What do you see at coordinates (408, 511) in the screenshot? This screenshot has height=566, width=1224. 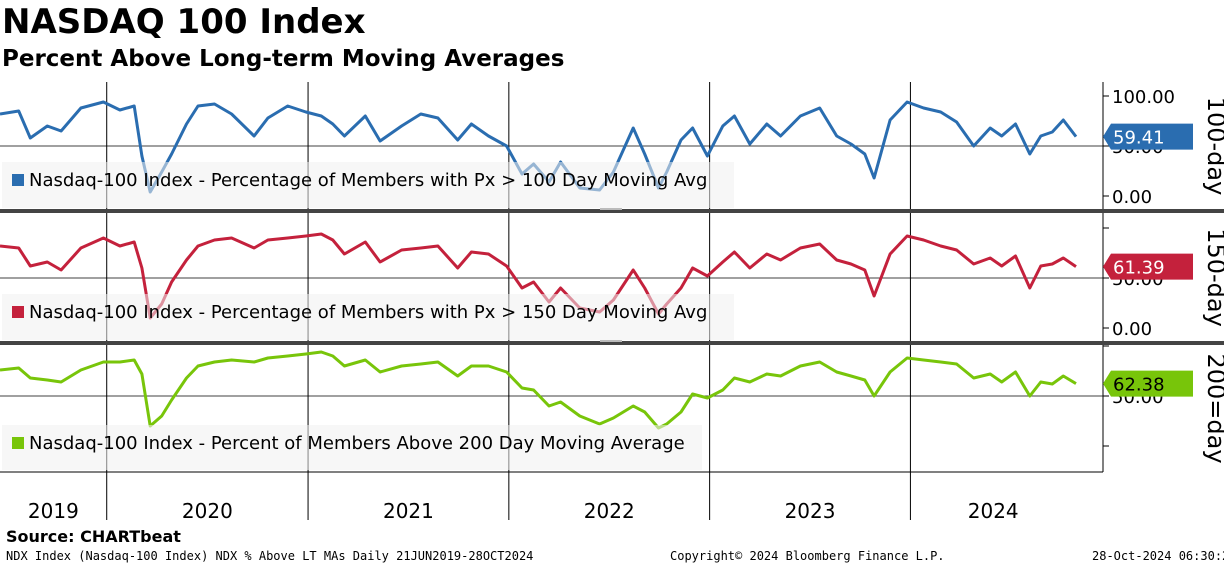 I see `x-tick-label: 2021` at bounding box center [408, 511].